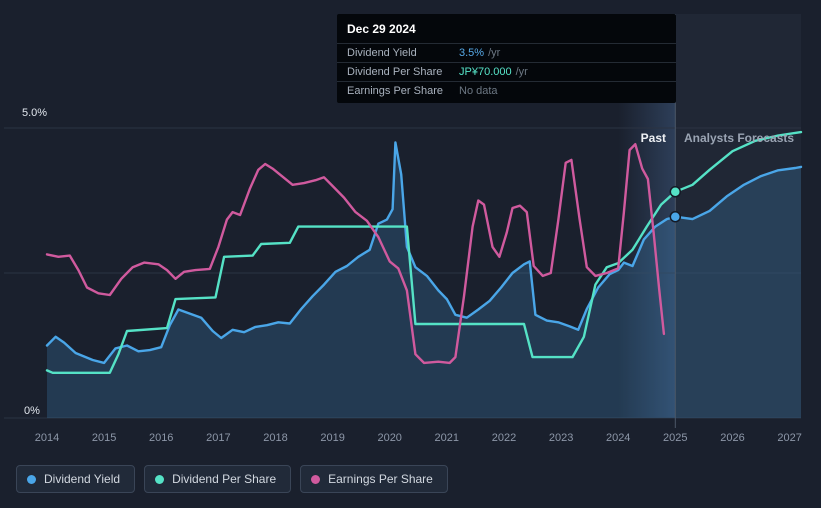  I want to click on svg-text: 2026, so click(732, 438).